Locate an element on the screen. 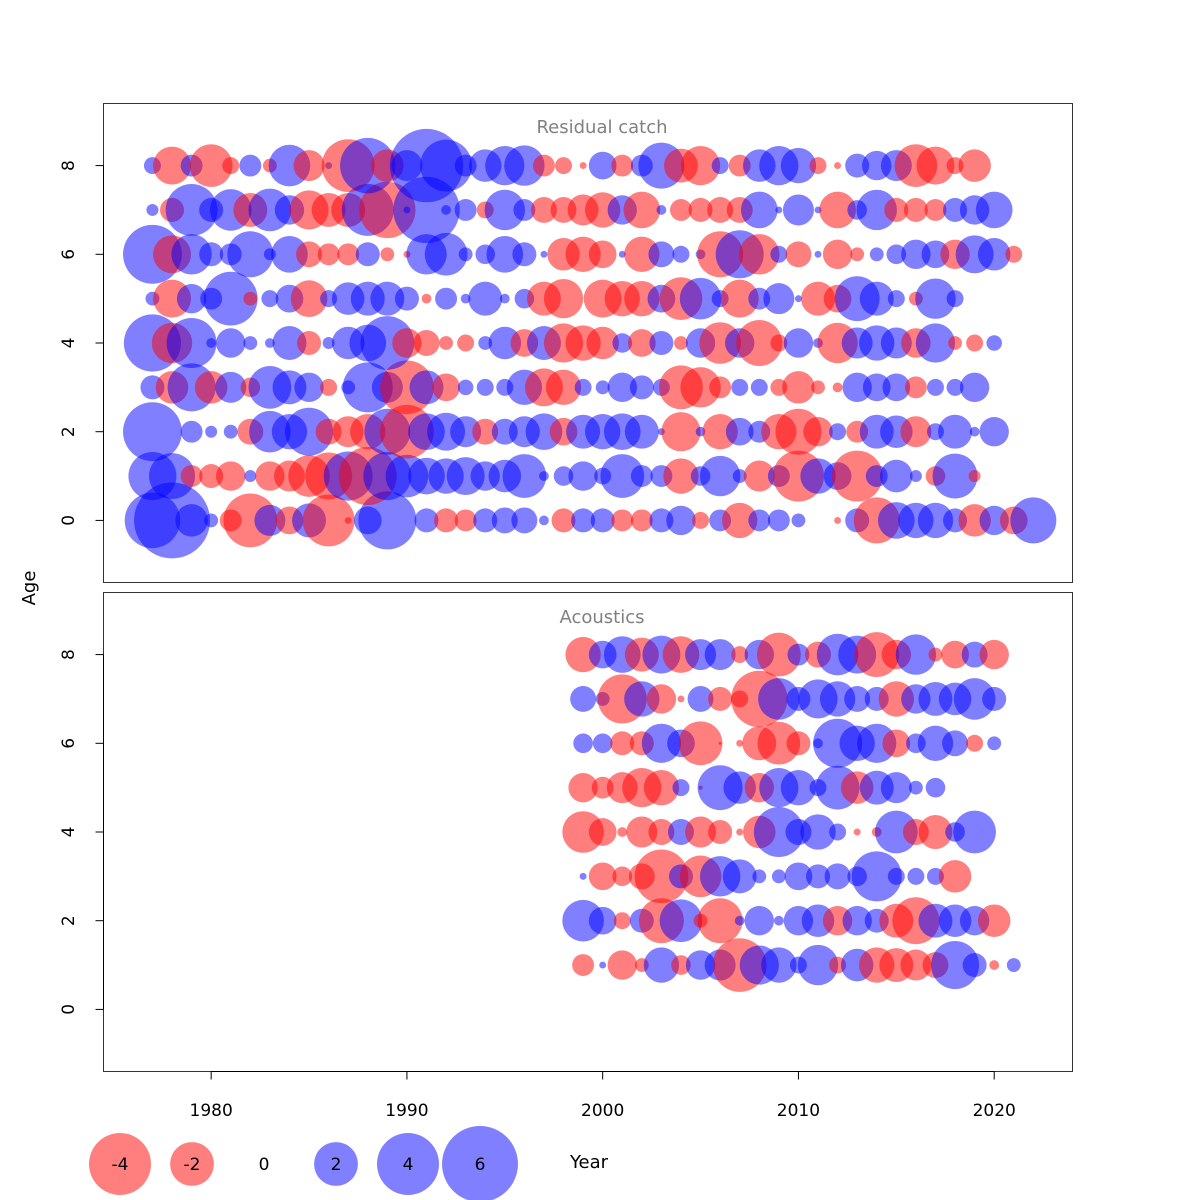 The width and height of the screenshot is (1200, 1200). bubble-age8-1999 is located at coordinates (583, 166).